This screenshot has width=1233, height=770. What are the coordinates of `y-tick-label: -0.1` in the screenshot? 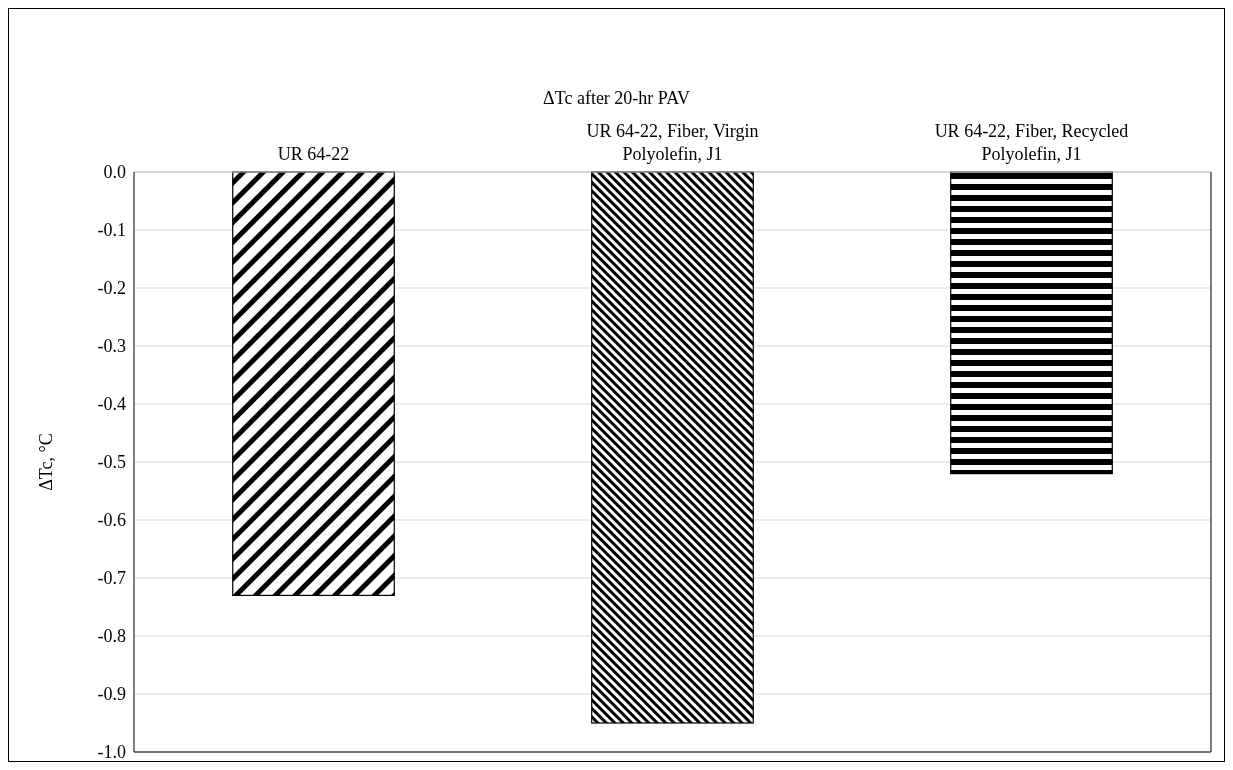 It's located at (111, 230).